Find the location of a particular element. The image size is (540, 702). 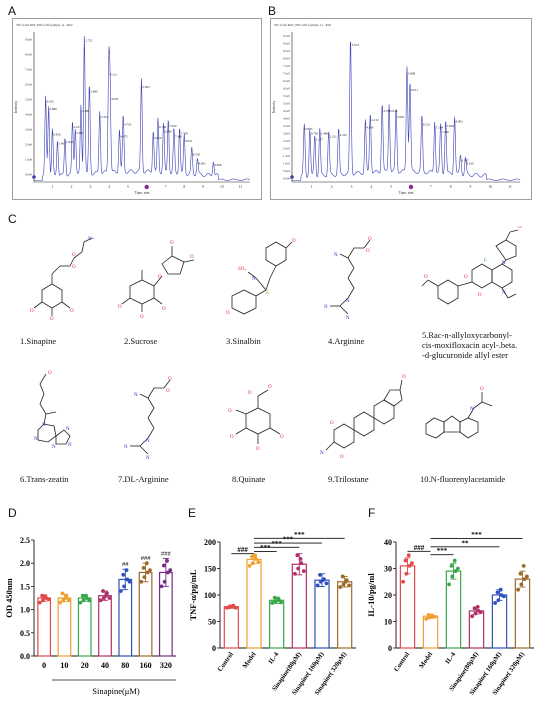

x-tick-label: 9 is located at coordinates (471, 187).